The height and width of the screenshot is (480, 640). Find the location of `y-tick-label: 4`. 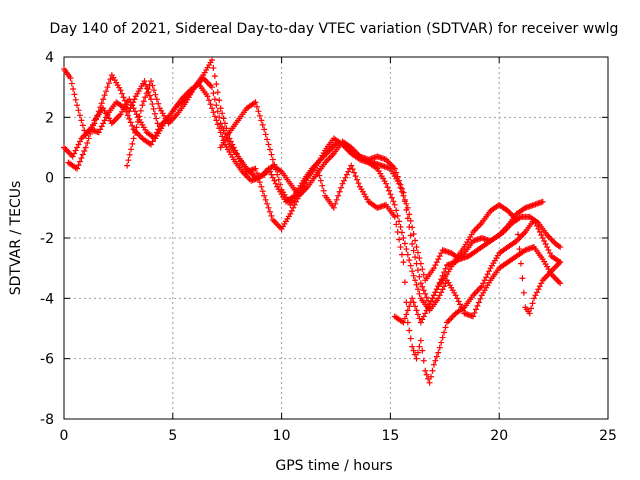

y-tick-label: 4 is located at coordinates (49, 58).